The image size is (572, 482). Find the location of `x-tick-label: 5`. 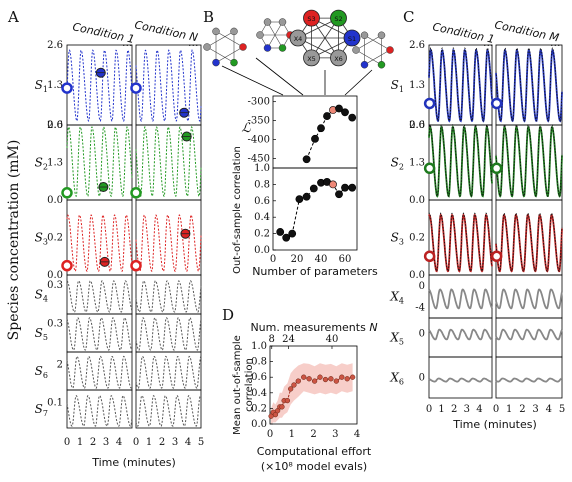

x-tick-label: 5 is located at coordinates (562, 409).